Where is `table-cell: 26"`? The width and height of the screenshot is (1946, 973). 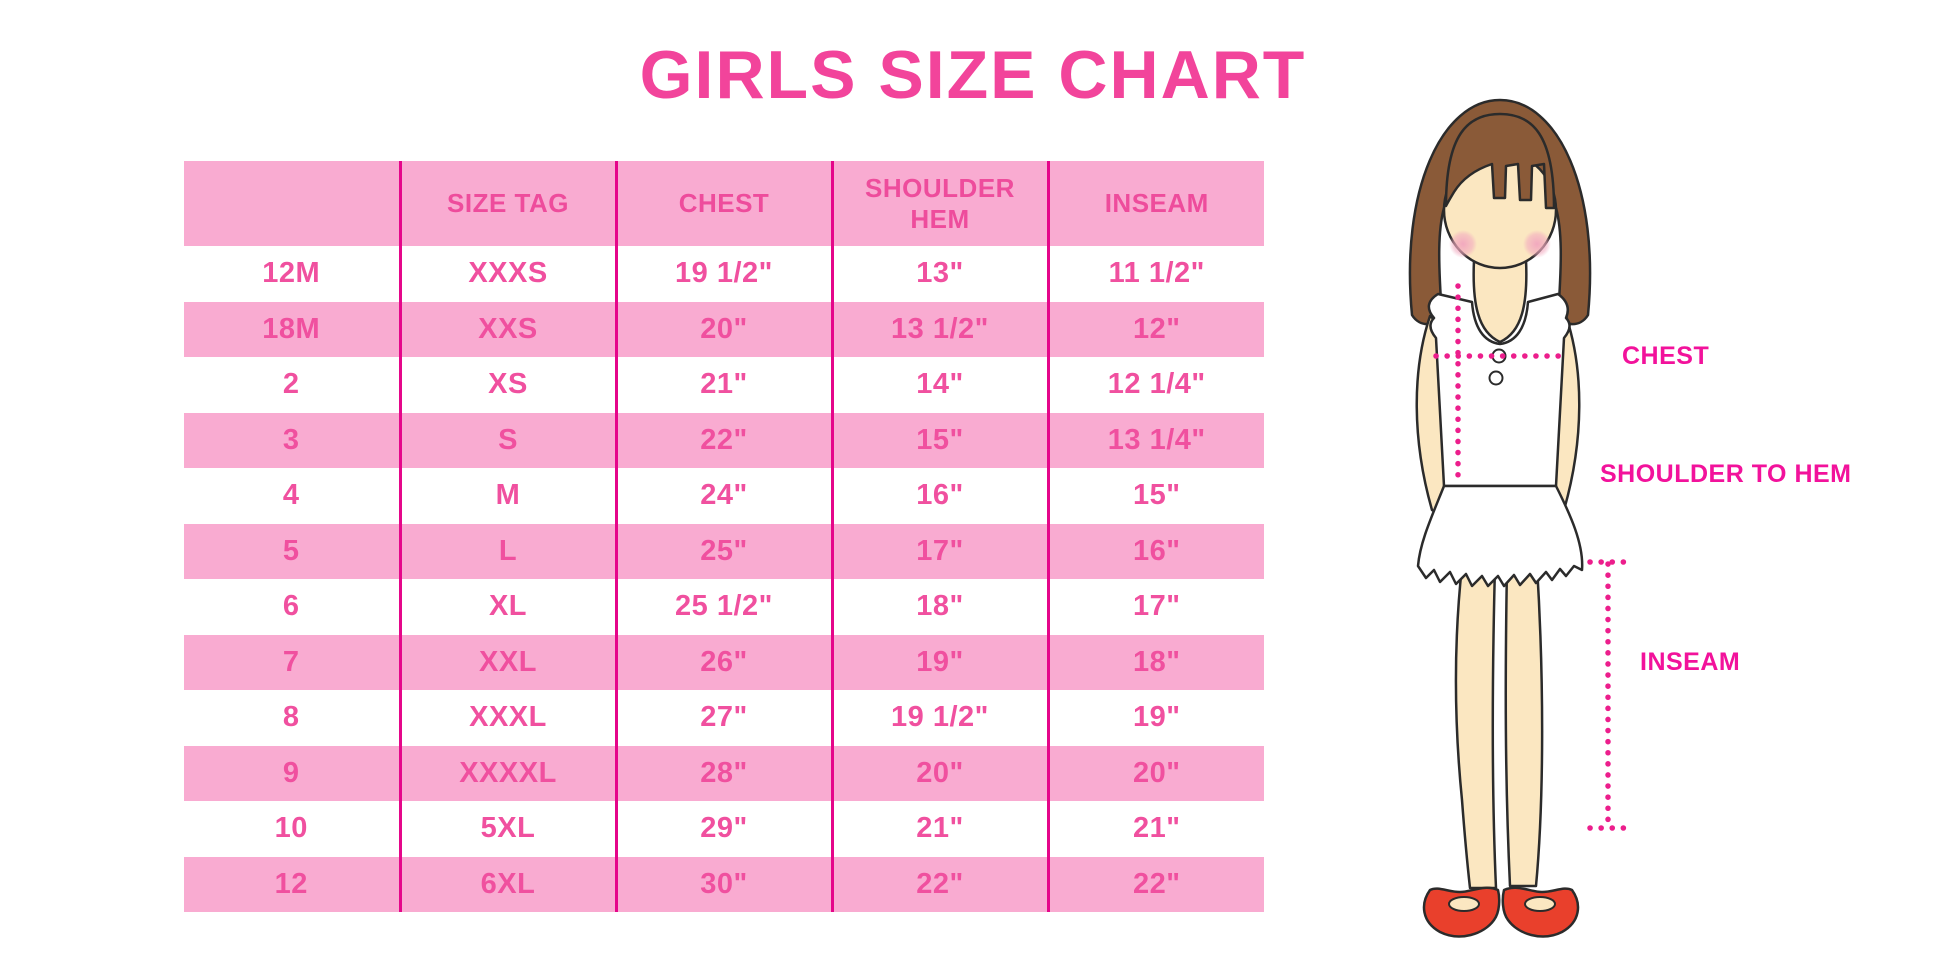
table-cell: 26" is located at coordinates (723, 662).